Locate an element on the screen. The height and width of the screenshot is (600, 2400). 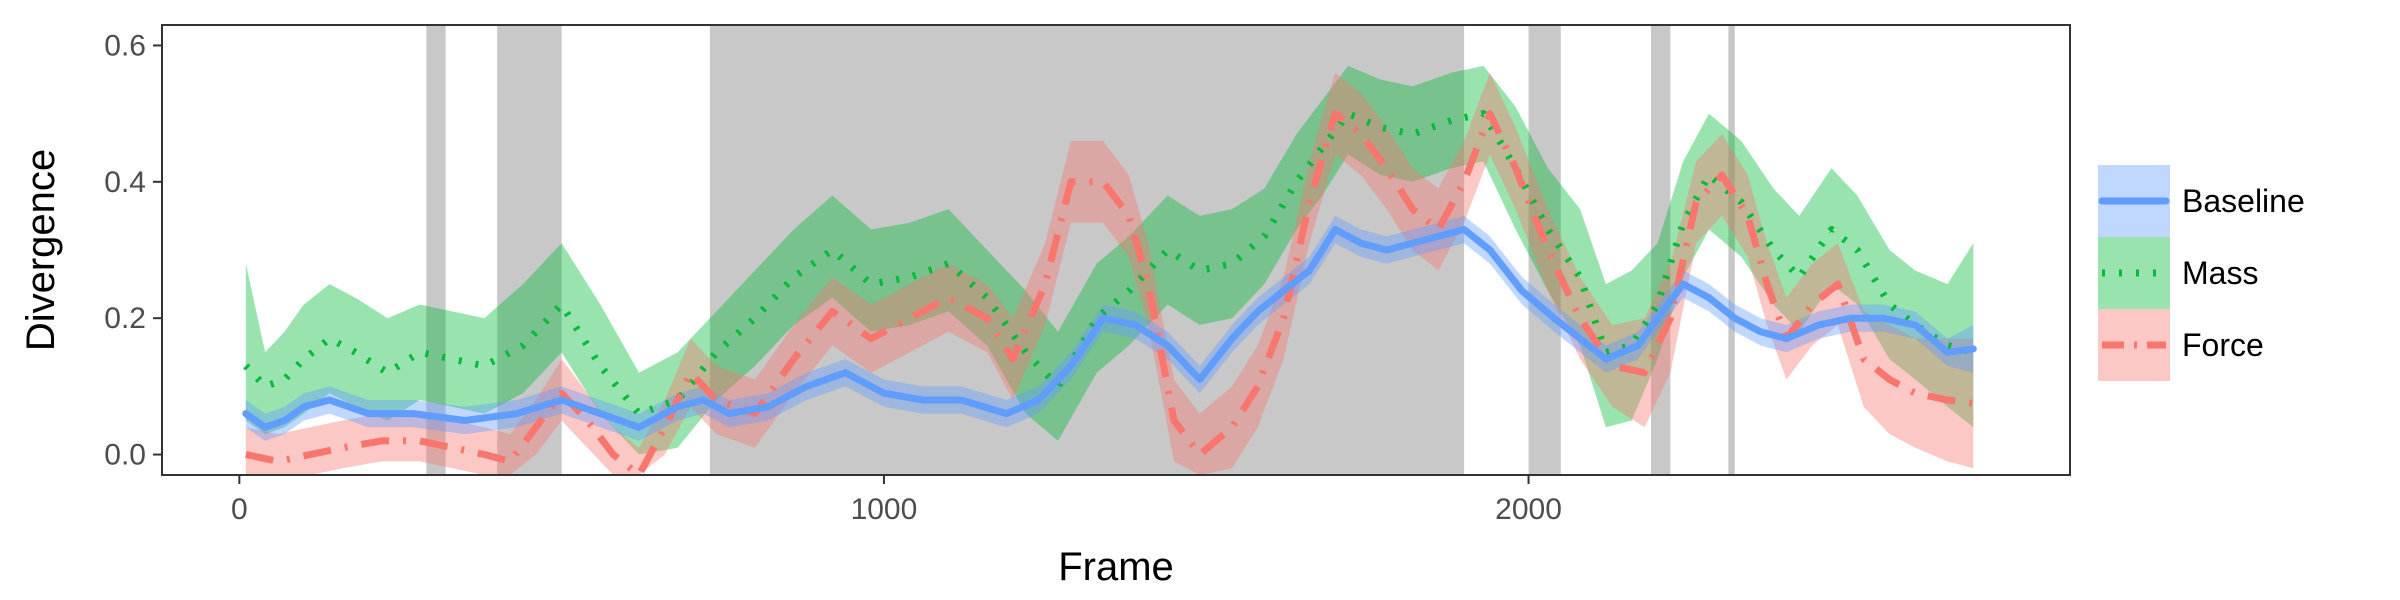
x-axis: 0 1000 2000 is located at coordinates (896, 500).